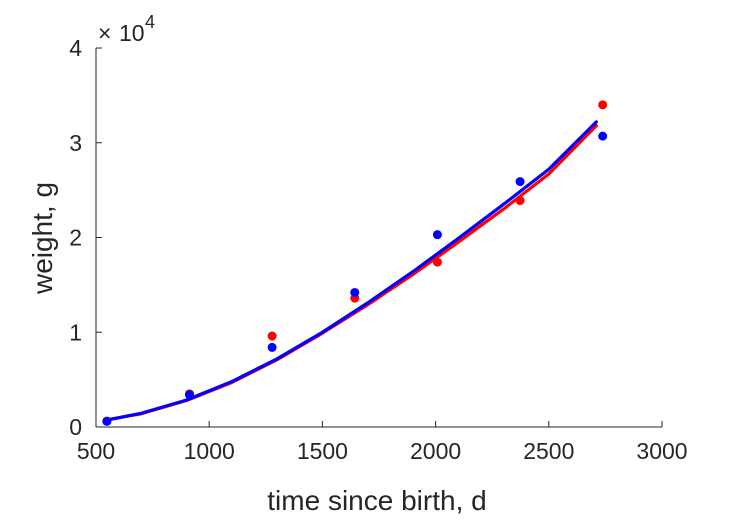 Image resolution: width=729 pixels, height=521 pixels. Describe the element at coordinates (376, 500) in the screenshot. I see `x-axis-label: time since birth, d` at that location.